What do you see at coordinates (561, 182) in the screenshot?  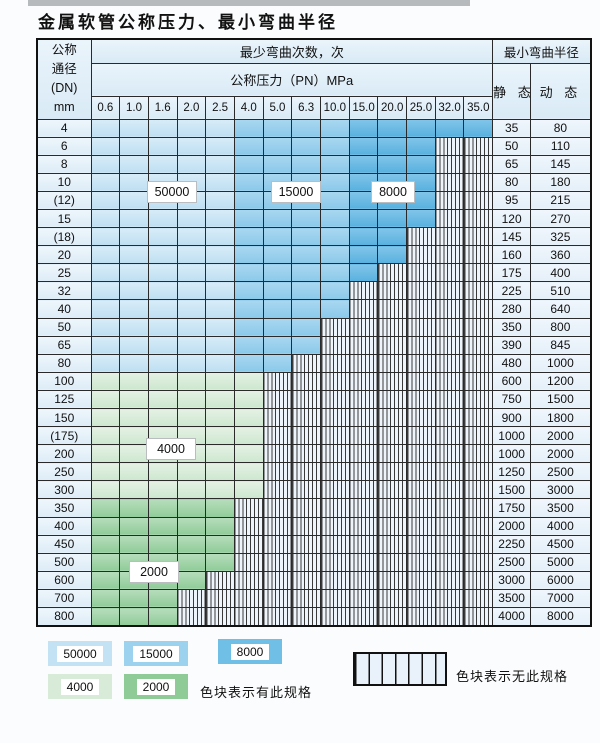 I see `dynamic-radius-cell: 180` at bounding box center [561, 182].